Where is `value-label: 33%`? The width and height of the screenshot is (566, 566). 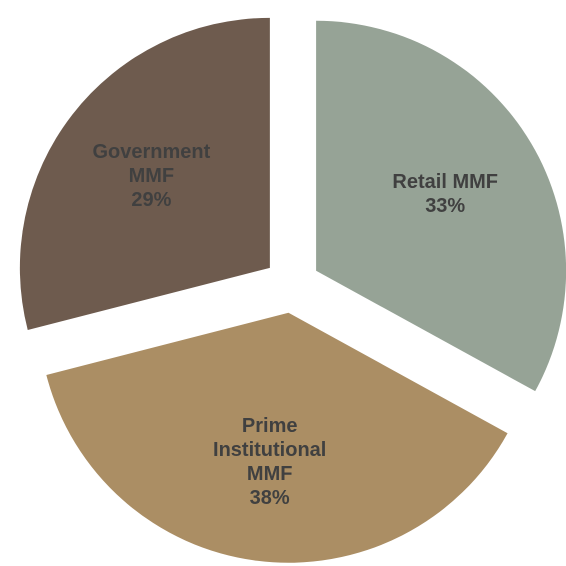
value-label: 33% is located at coordinates (445, 206).